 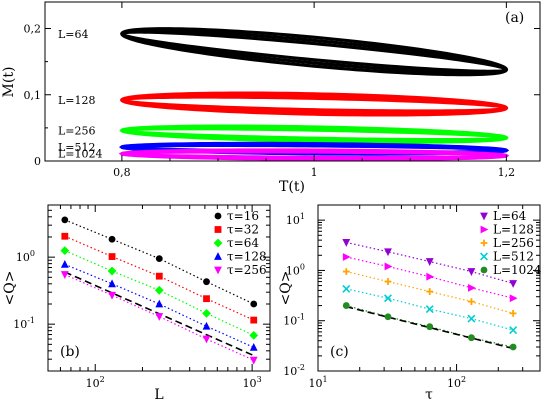 I want to click on legend-label-l-1024: L=1024, so click(x=517, y=270).